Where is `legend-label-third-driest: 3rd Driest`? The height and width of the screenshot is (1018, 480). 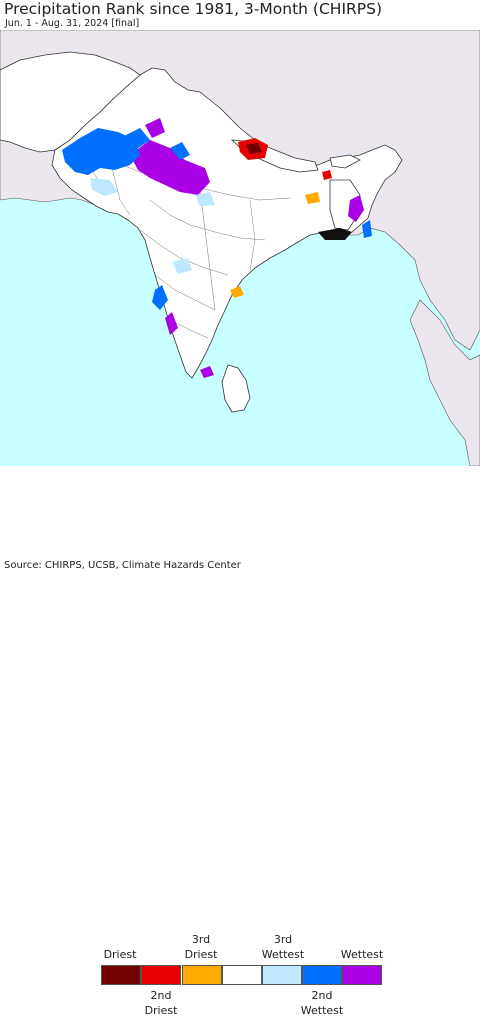
legend-label-third-driest: 3rd Driest is located at coordinates (201, 947).